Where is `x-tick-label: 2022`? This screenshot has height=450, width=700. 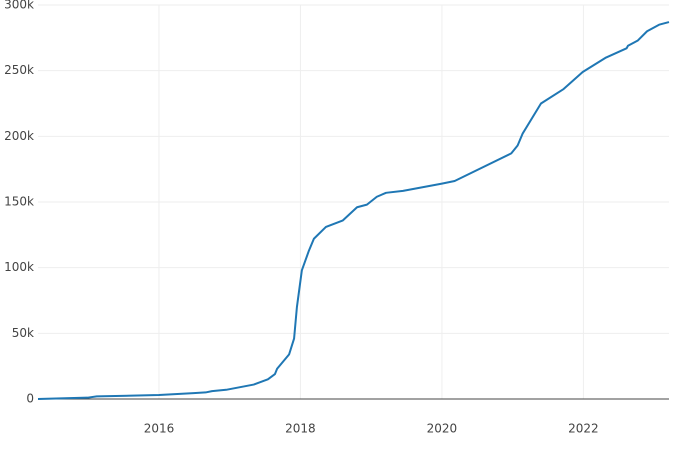 x-tick-label: 2022 is located at coordinates (583, 429).